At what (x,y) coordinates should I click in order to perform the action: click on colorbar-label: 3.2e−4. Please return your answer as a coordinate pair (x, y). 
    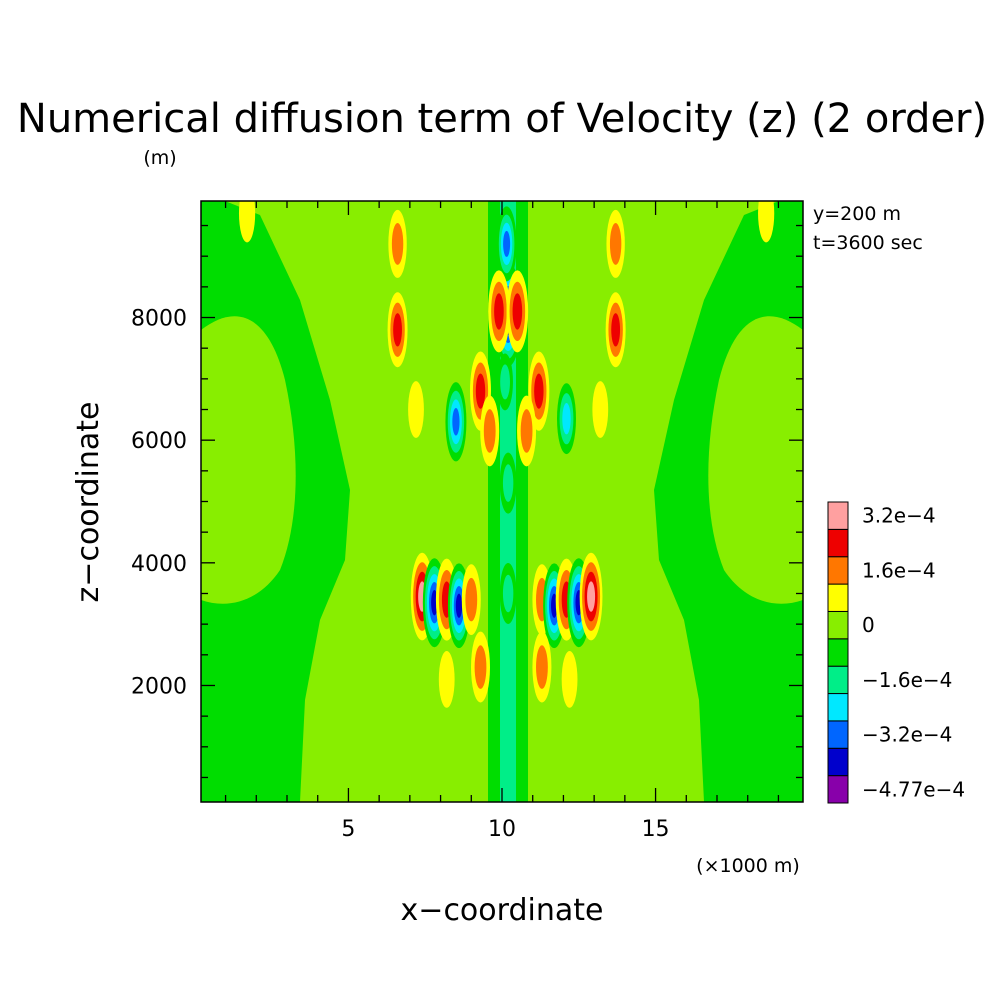
    Looking at the image, I should click on (899, 516).